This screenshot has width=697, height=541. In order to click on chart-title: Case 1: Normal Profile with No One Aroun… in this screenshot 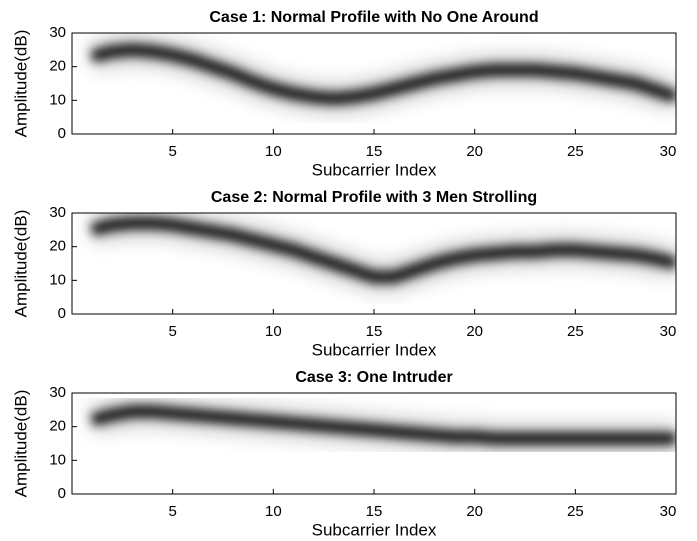, I will do `click(373, 17)`.